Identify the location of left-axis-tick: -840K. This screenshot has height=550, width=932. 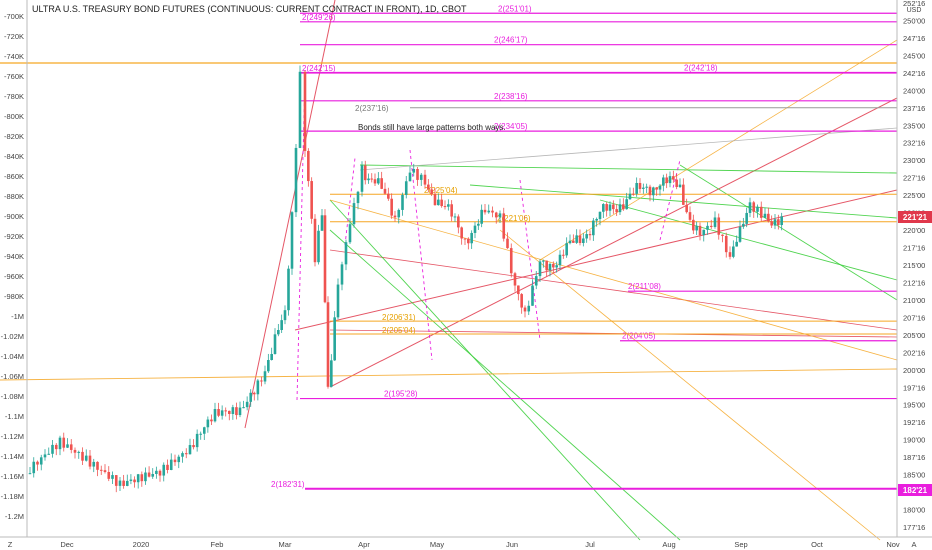
(14, 156).